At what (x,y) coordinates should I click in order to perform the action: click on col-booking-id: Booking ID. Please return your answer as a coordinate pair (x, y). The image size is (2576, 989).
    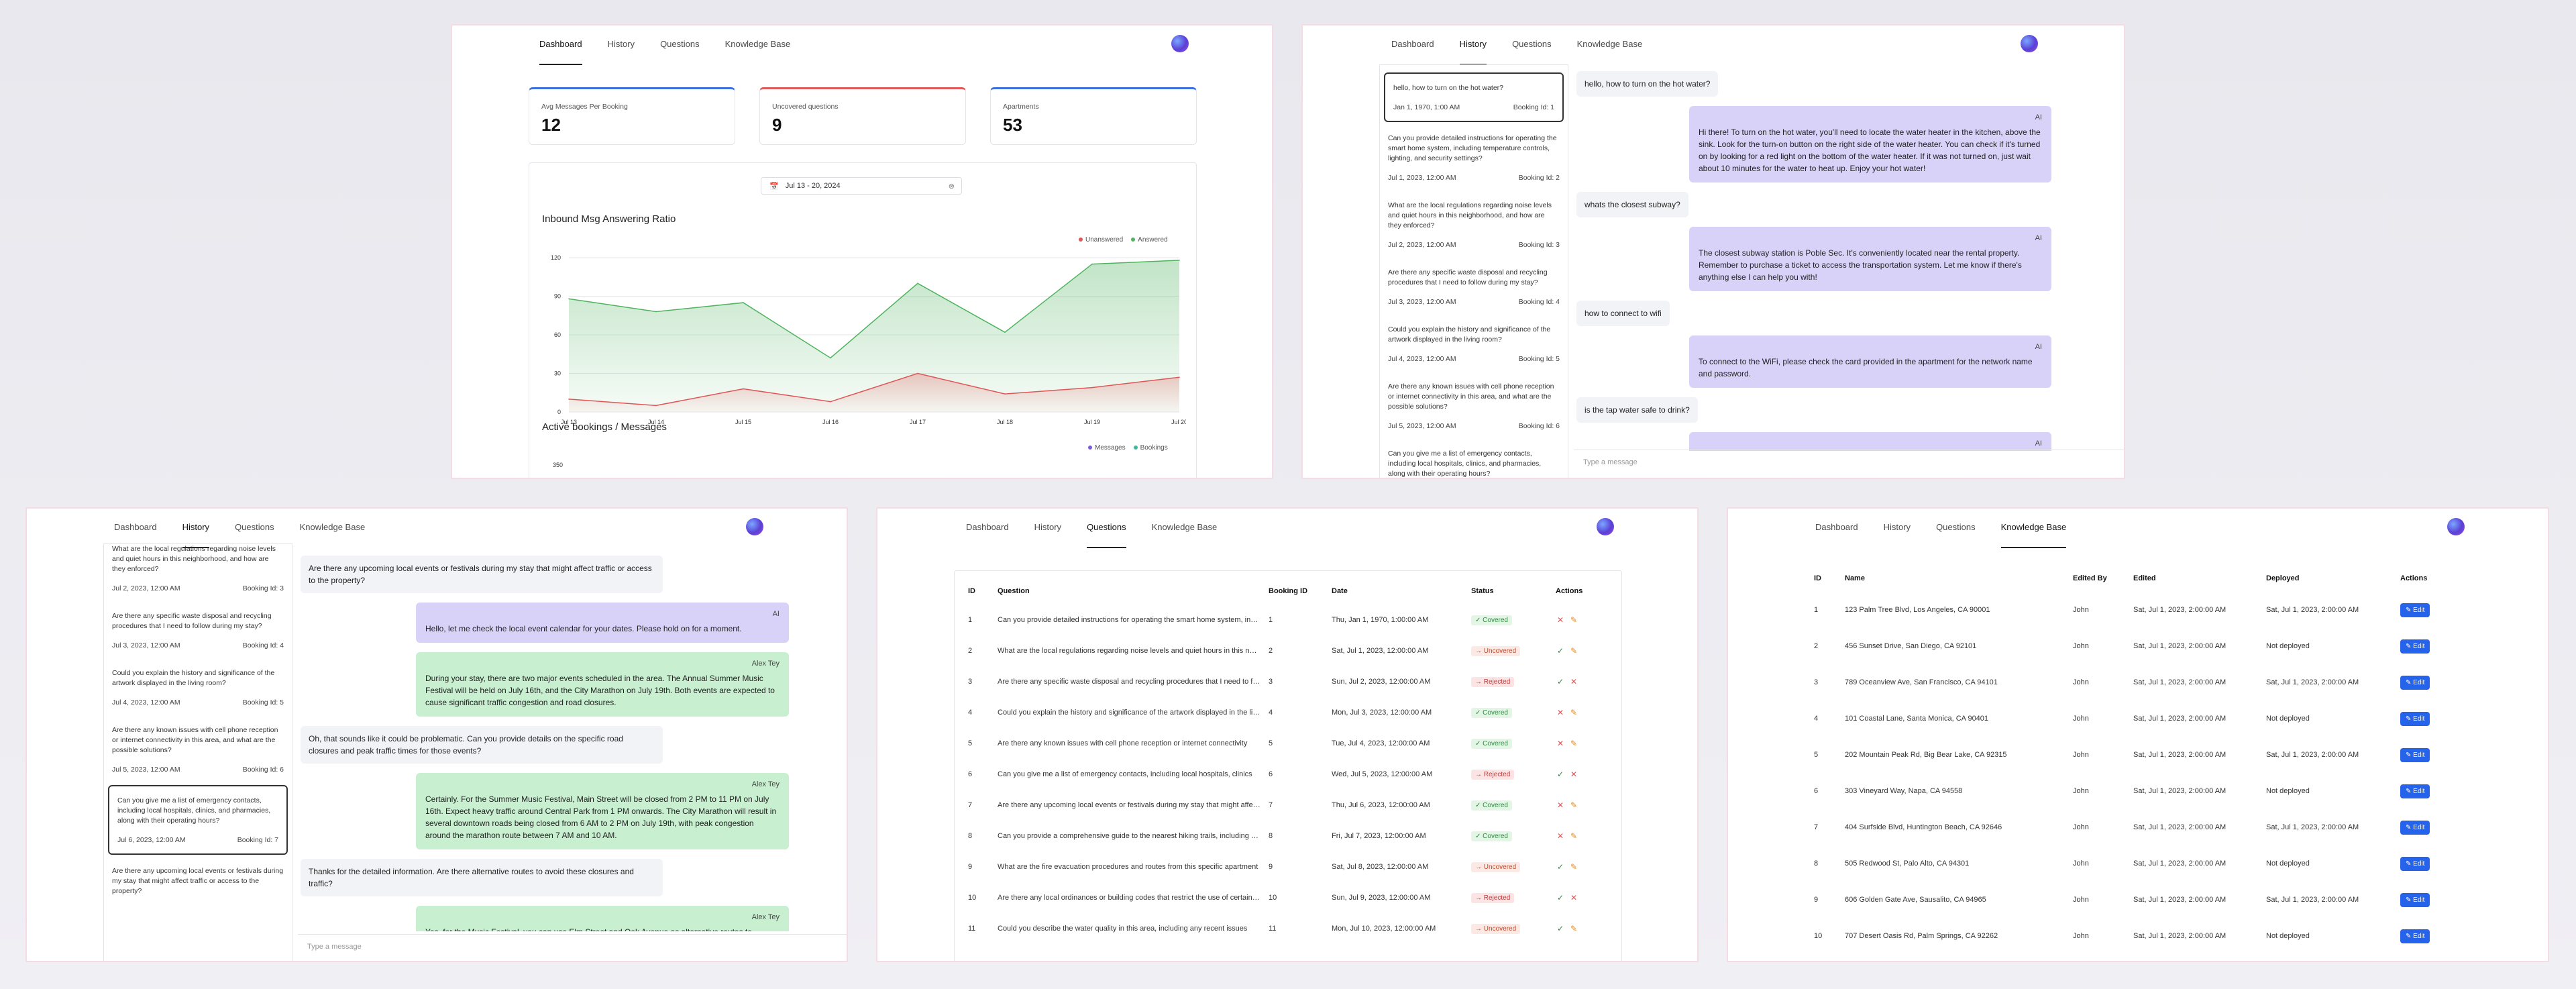
    Looking at the image, I should click on (1288, 591).